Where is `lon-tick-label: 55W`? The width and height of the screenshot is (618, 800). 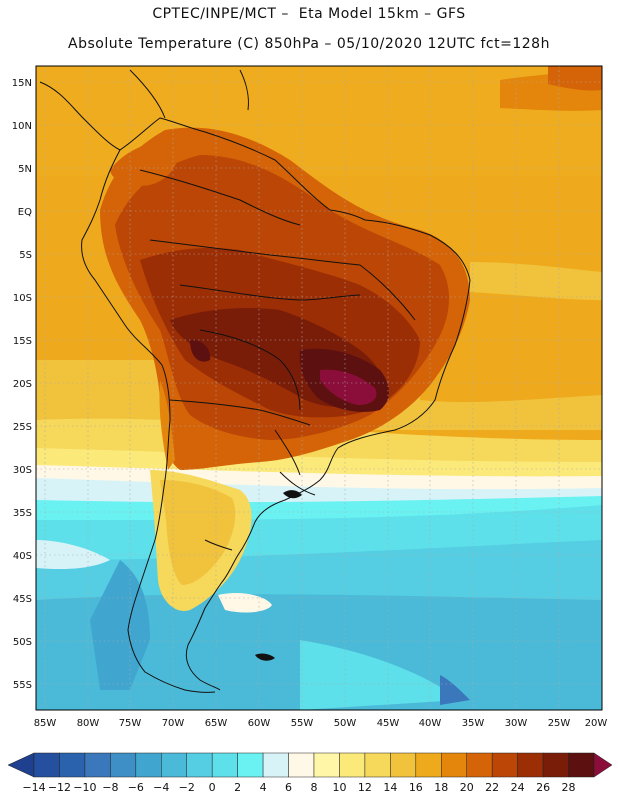 lon-tick-label: 55W is located at coordinates (302, 723).